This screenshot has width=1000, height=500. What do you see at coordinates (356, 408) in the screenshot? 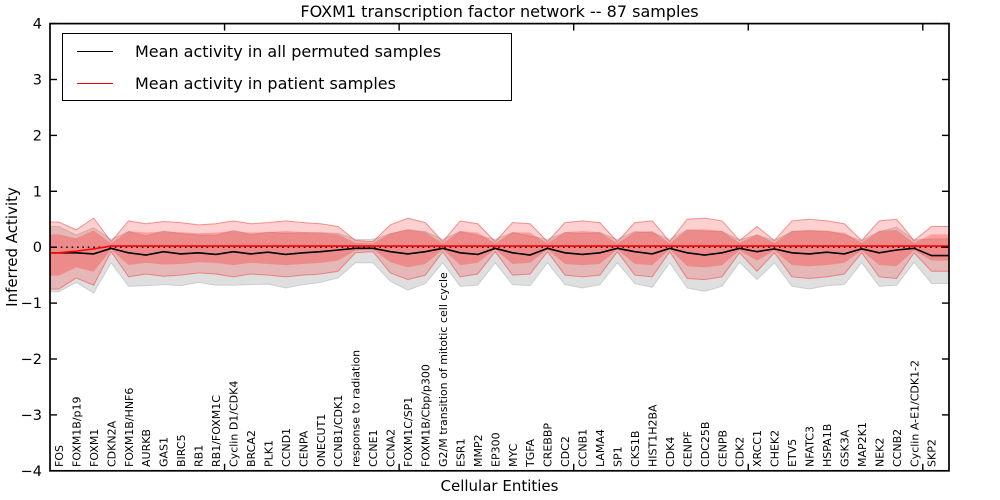
I see `x-category-label: response to radiation` at bounding box center [356, 408].